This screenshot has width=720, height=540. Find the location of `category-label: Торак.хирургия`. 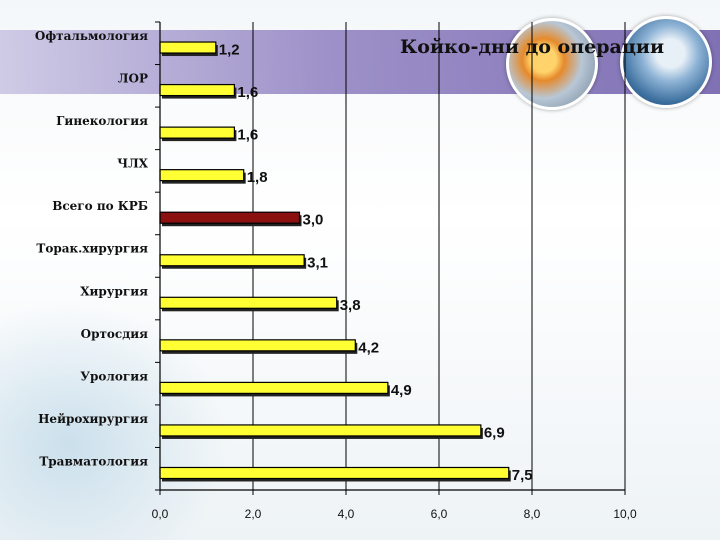

category-label: Торак.хирургия is located at coordinates (92, 249).